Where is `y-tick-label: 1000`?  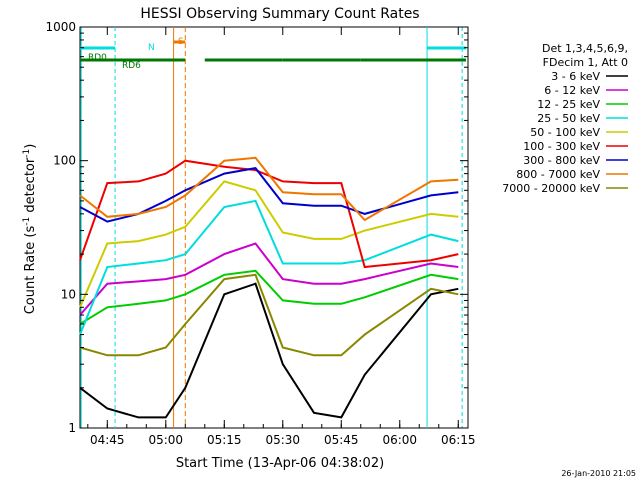 y-tick-label: 1000 is located at coordinates (60, 27).